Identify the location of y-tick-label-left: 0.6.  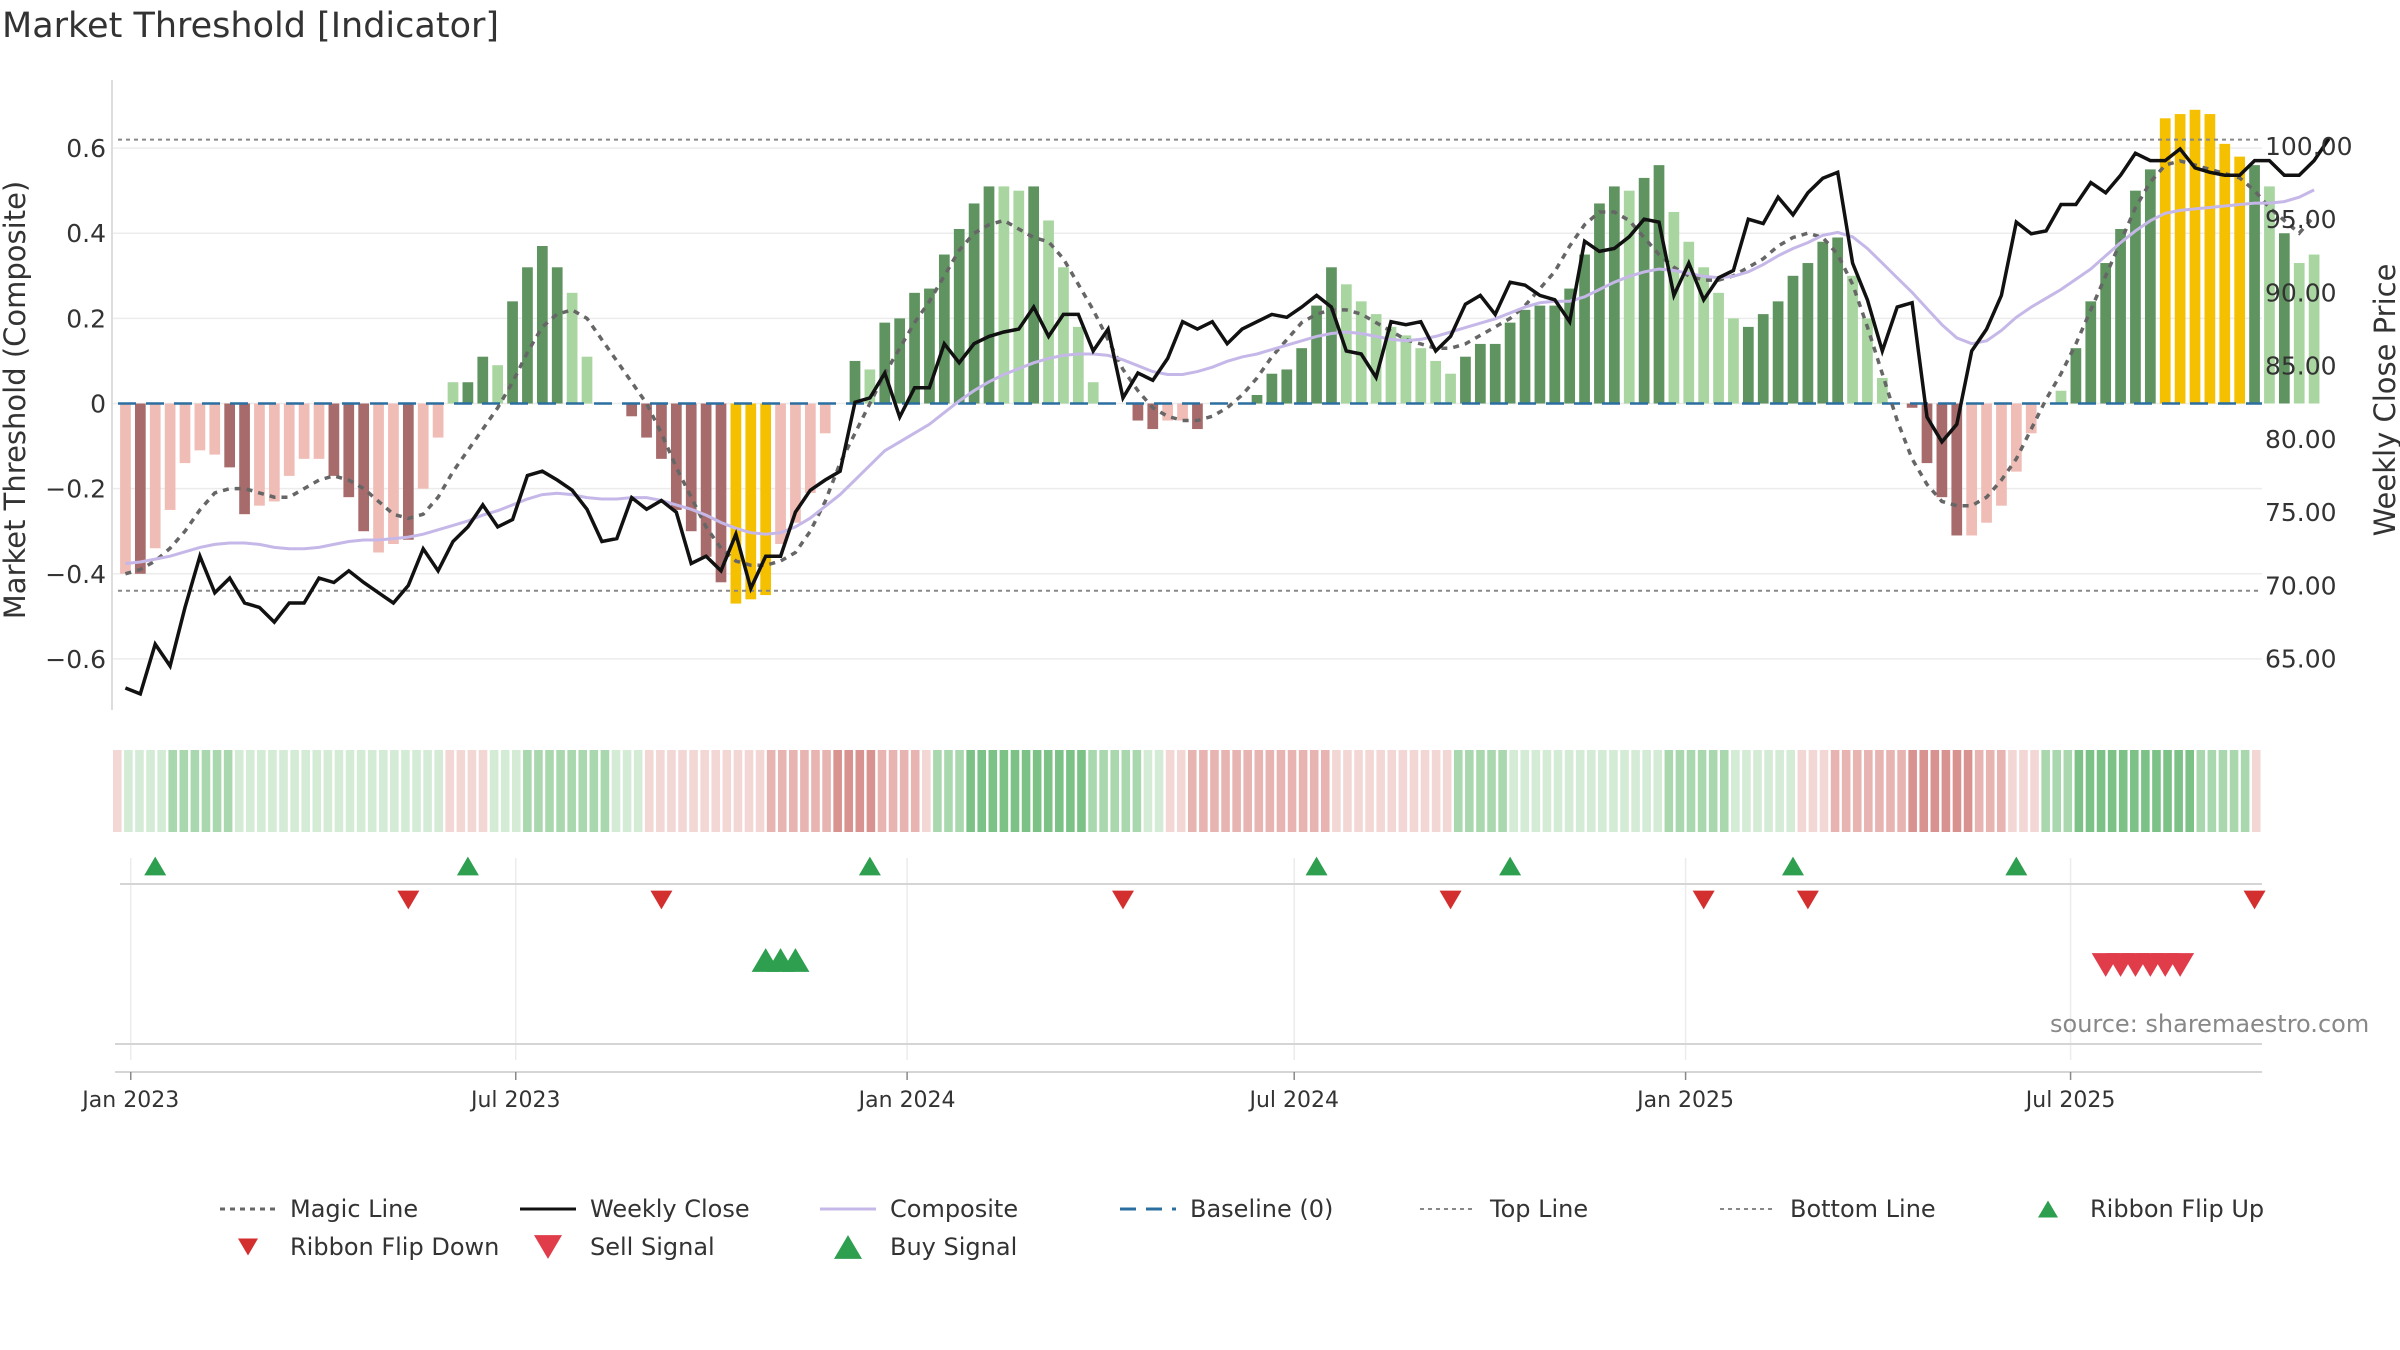
(86, 148).